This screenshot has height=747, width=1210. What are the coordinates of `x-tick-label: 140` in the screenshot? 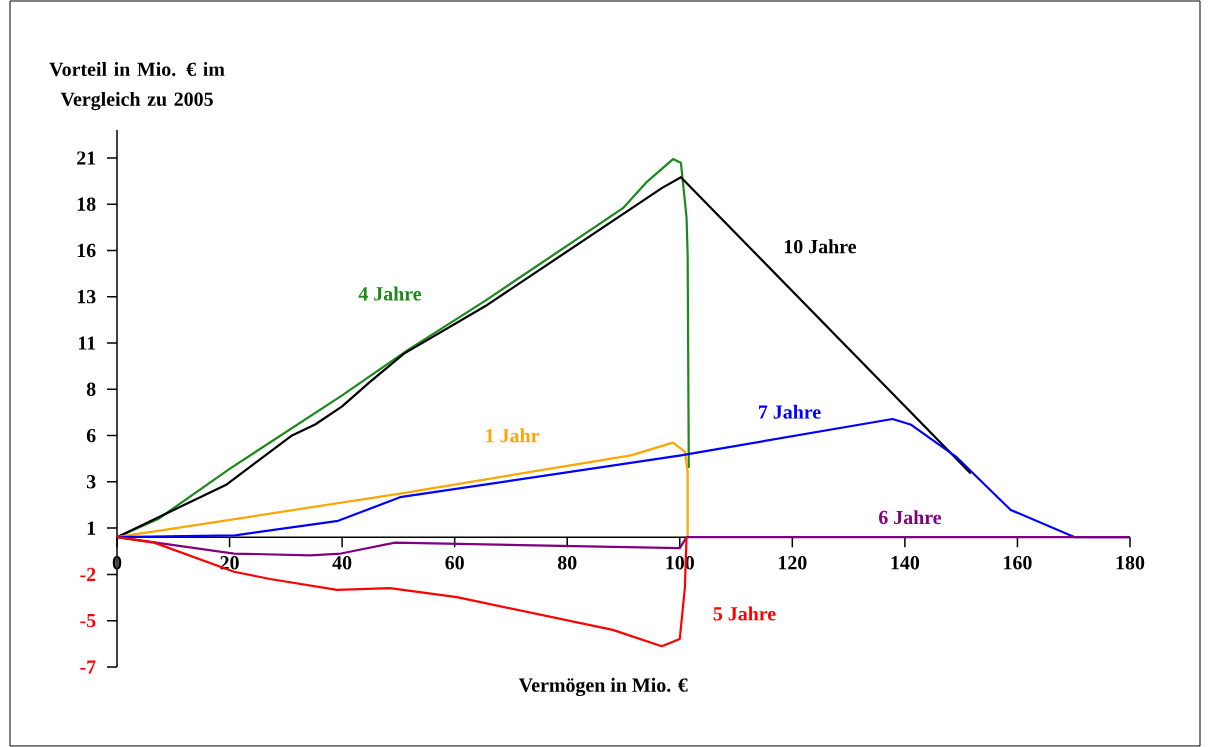 It's located at (905, 563).